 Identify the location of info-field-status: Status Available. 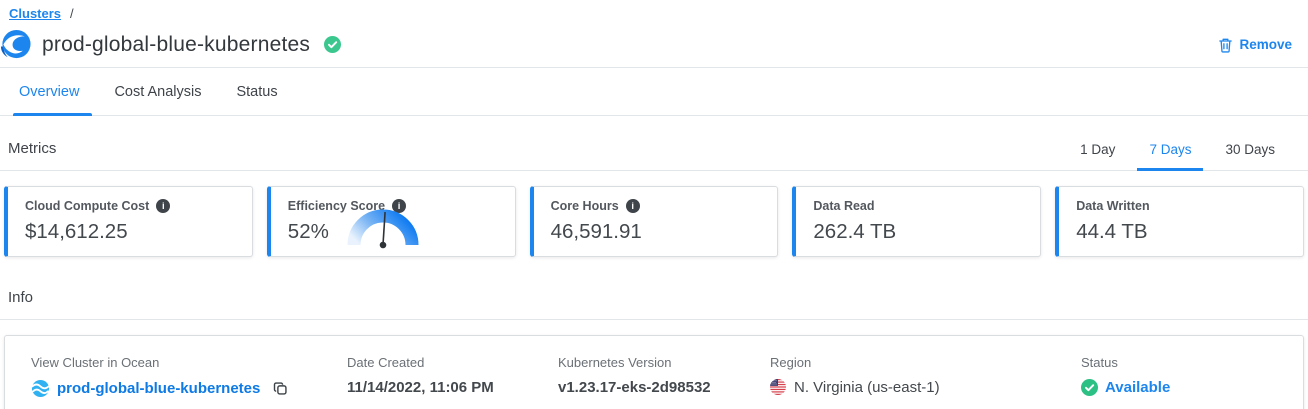
(1192, 382).